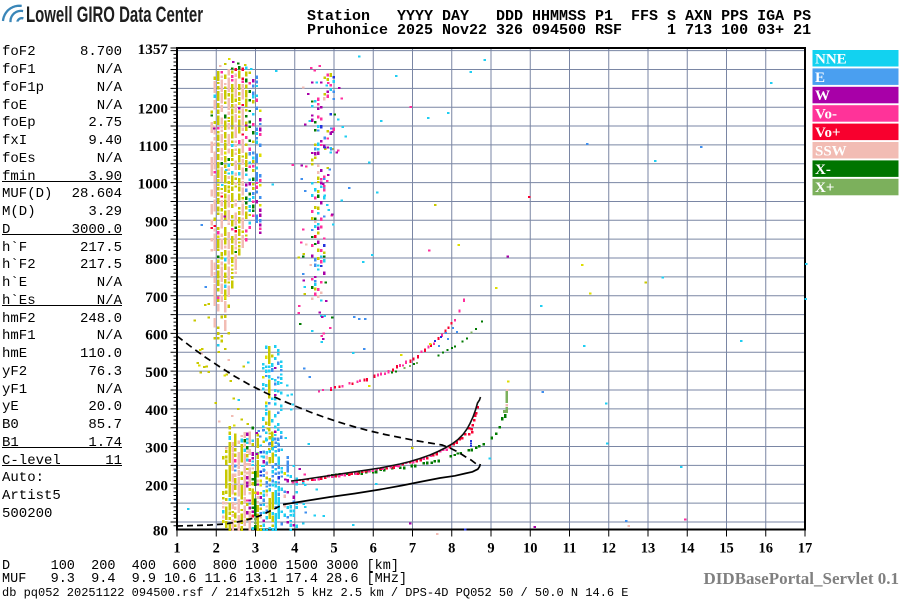 This screenshot has height=600, width=900. What do you see at coordinates (176, 549) in the screenshot?
I see `svg-text: 1` at bounding box center [176, 549].